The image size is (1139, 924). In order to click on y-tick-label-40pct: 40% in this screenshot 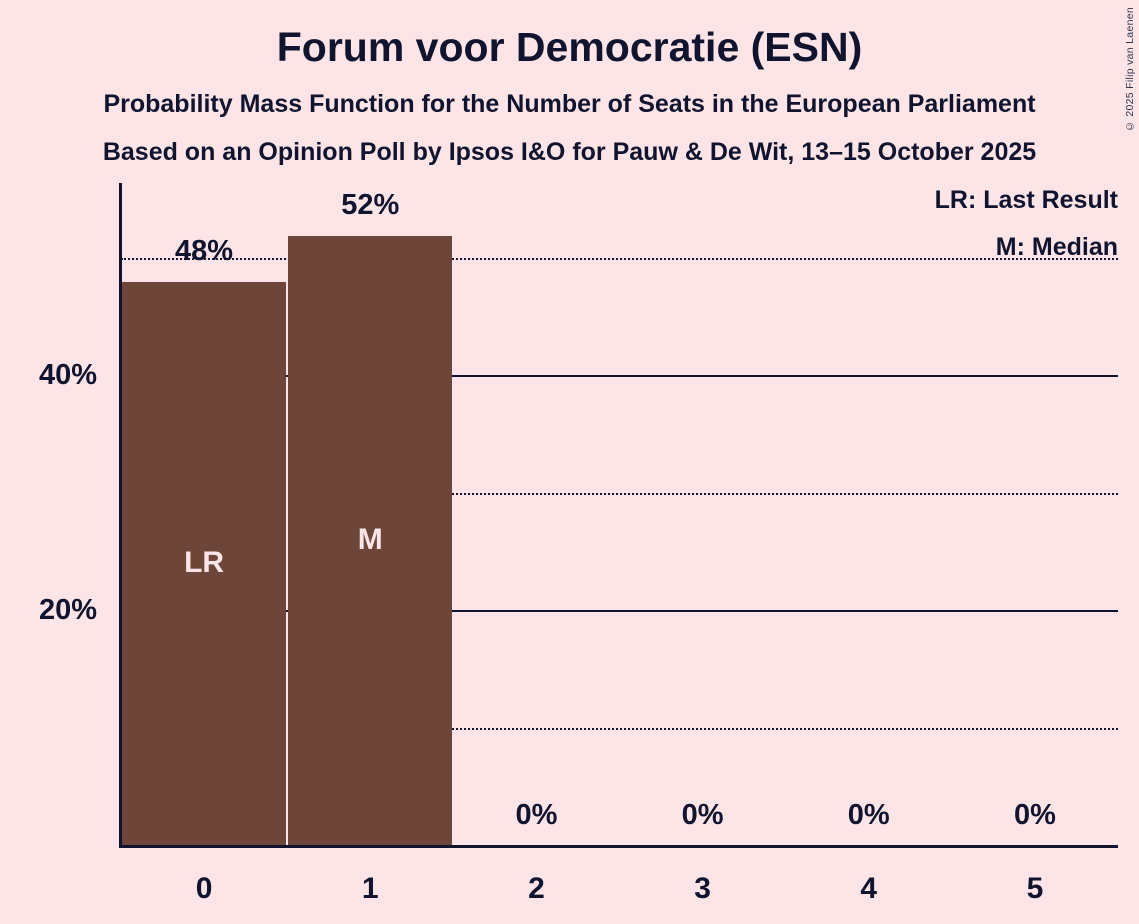, I will do `click(67, 375)`.